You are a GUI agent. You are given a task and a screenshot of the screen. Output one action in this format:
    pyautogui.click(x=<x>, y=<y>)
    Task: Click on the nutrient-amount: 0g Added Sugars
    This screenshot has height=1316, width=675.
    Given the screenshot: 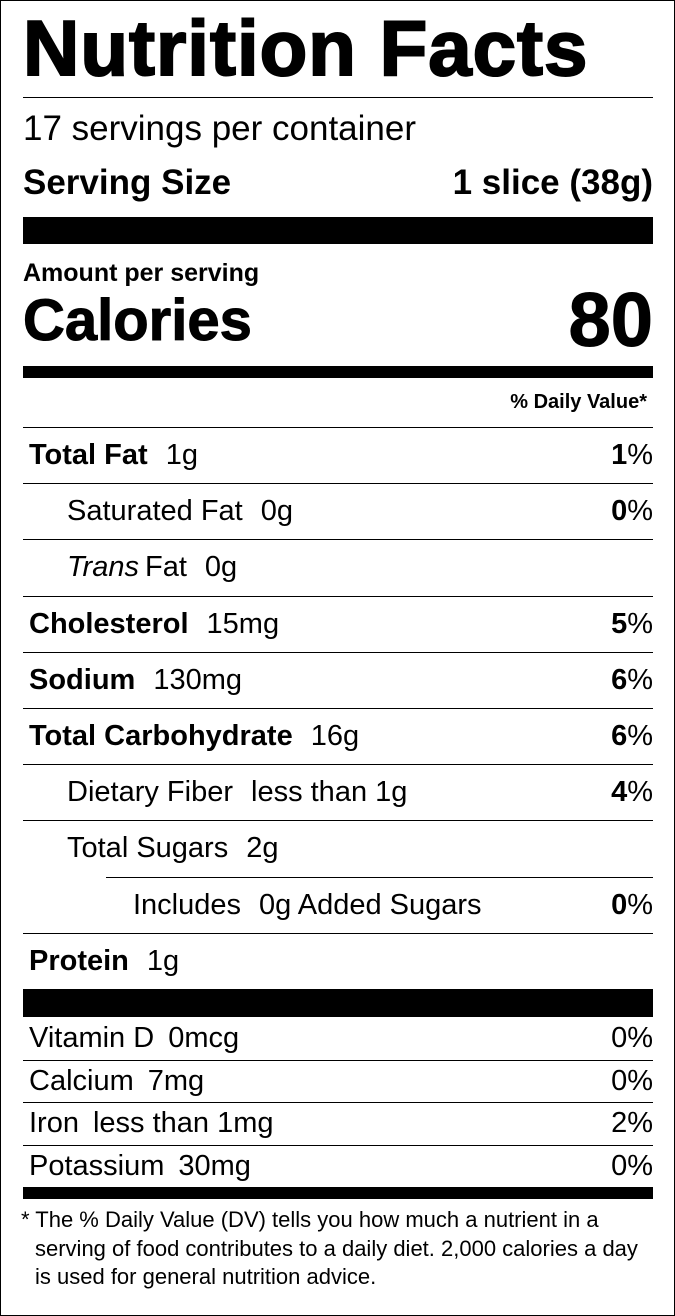 What is the action you would take?
    pyautogui.click(x=370, y=904)
    